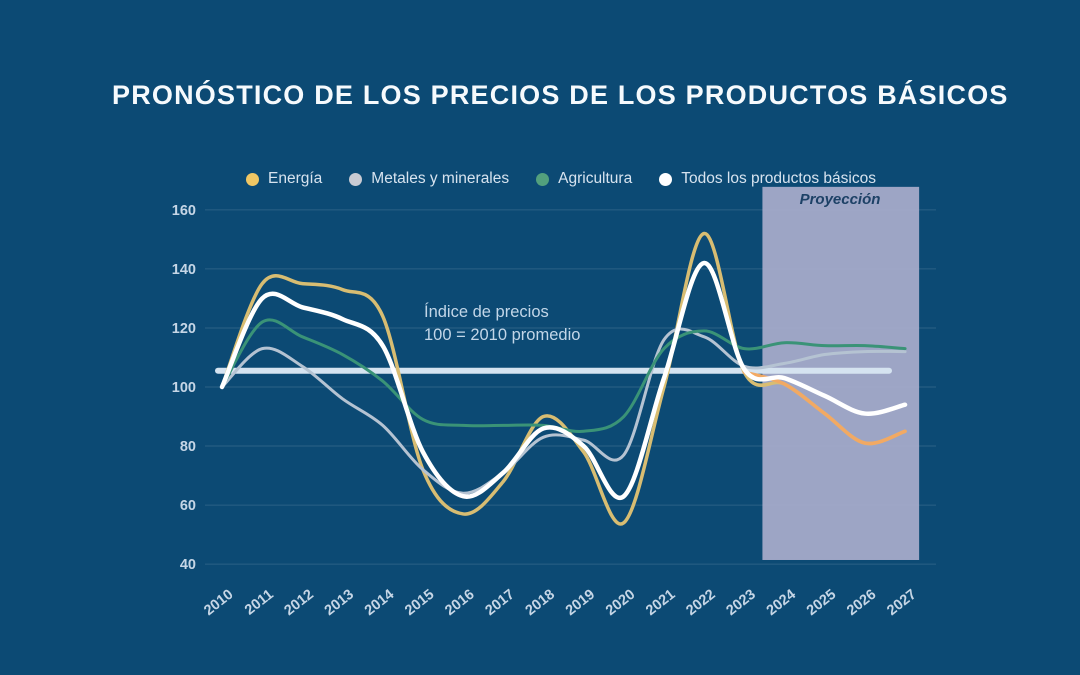  I want to click on y-axis-labels: 40 60 80 100 120 140 160, so click(184, 388).